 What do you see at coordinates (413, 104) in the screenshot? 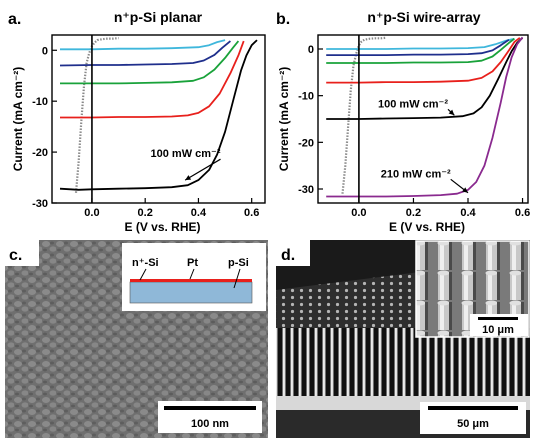
I see `intensity-annotation-b: 100 mW cm⁻²` at bounding box center [413, 104].